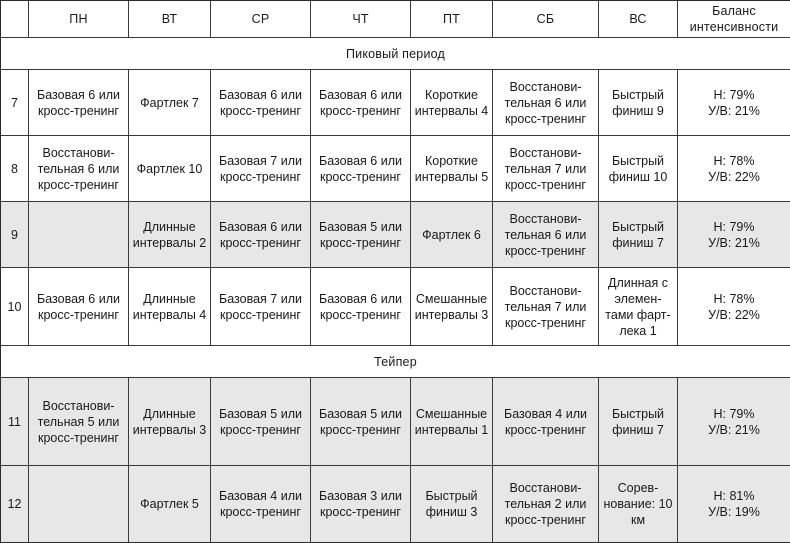 The height and width of the screenshot is (543, 790). Describe the element at coordinates (15, 169) in the screenshot. I see `week-number-cell: 8` at that location.